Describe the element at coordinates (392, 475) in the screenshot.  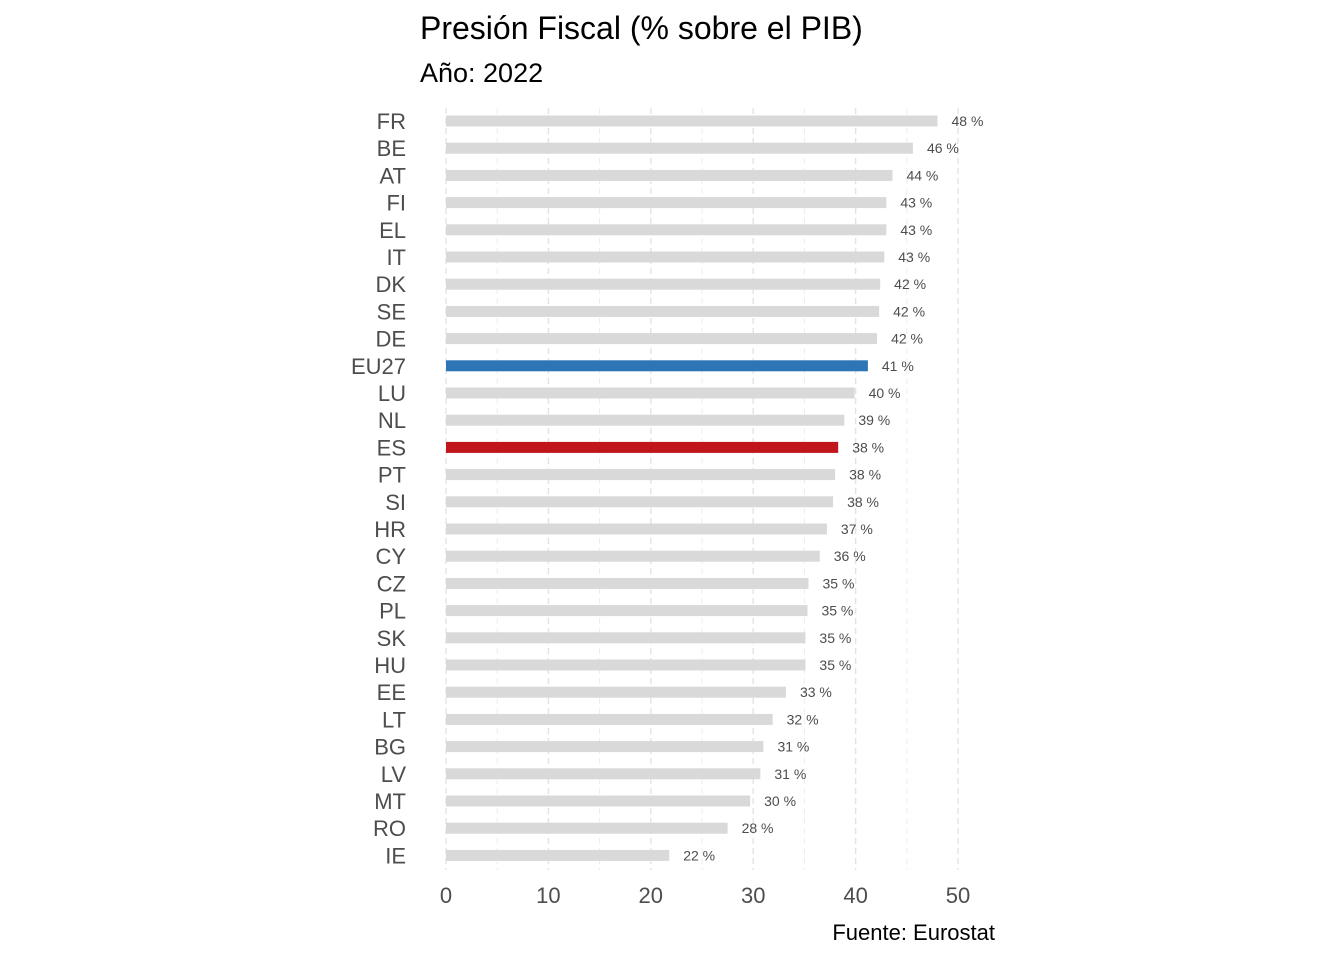
I see `category-label-pt: PT` at that location.